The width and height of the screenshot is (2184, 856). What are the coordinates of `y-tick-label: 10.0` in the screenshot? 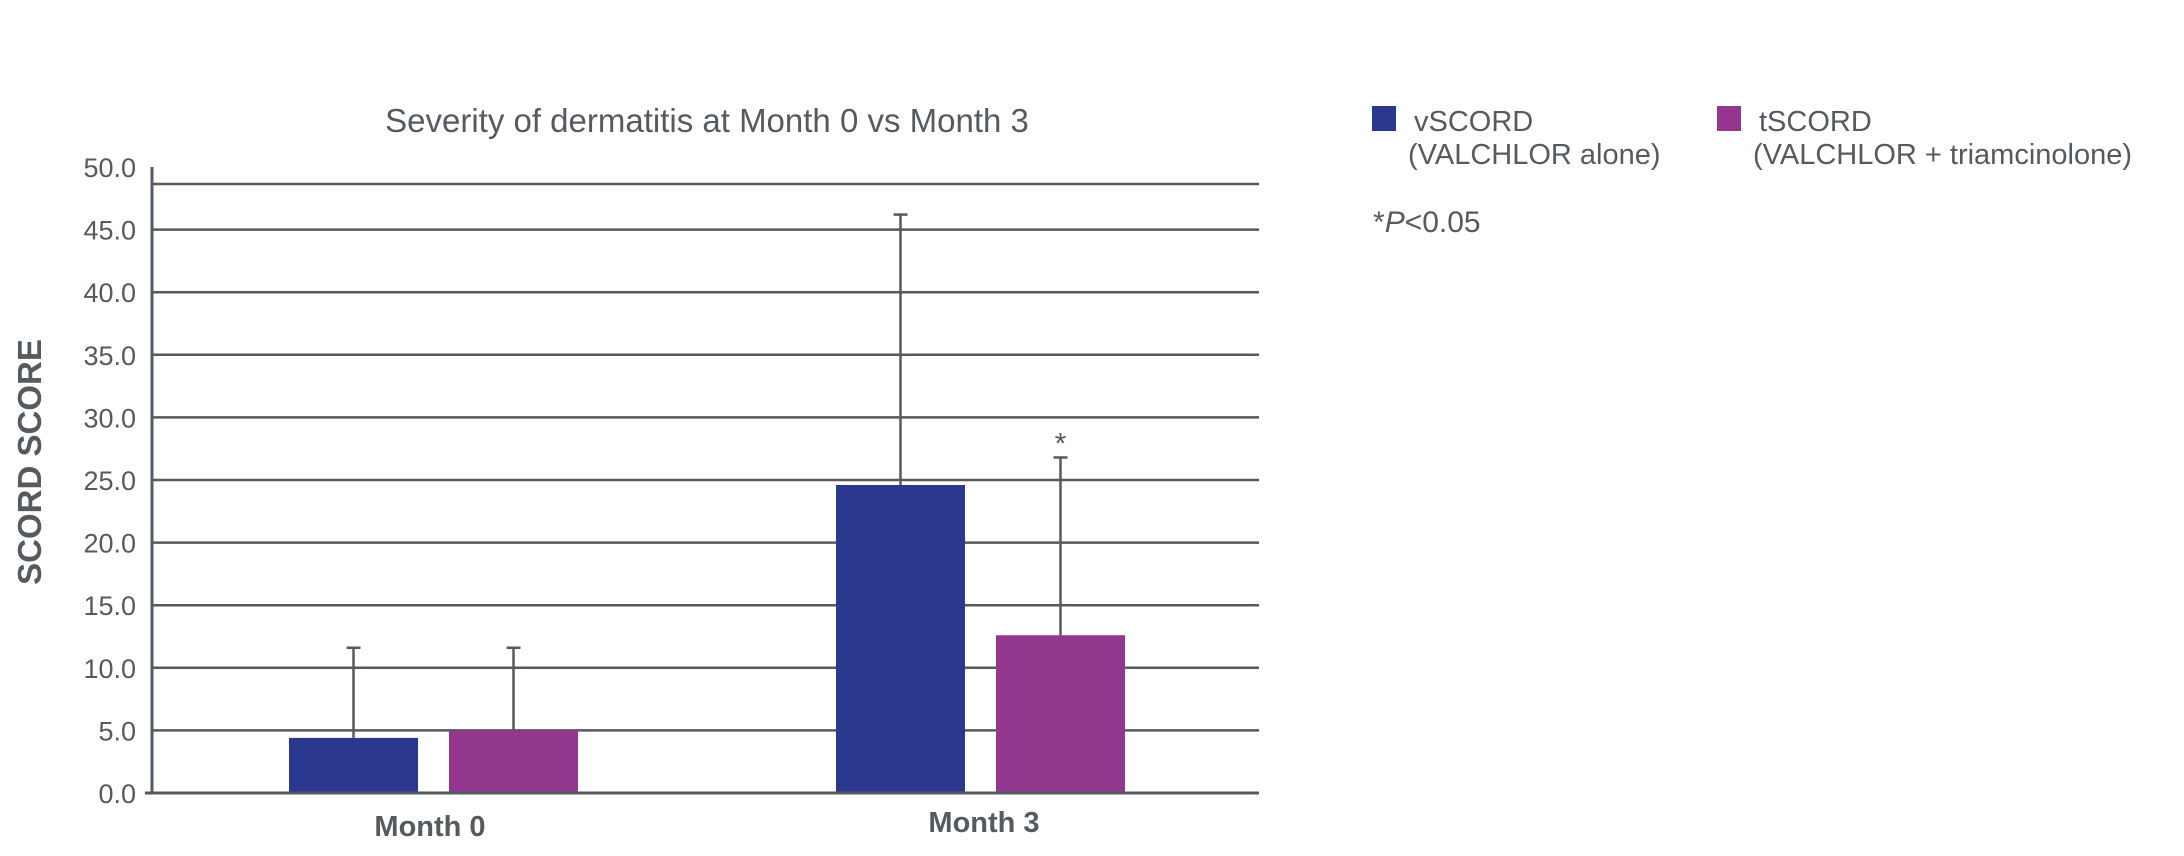 It's located at (109, 669).